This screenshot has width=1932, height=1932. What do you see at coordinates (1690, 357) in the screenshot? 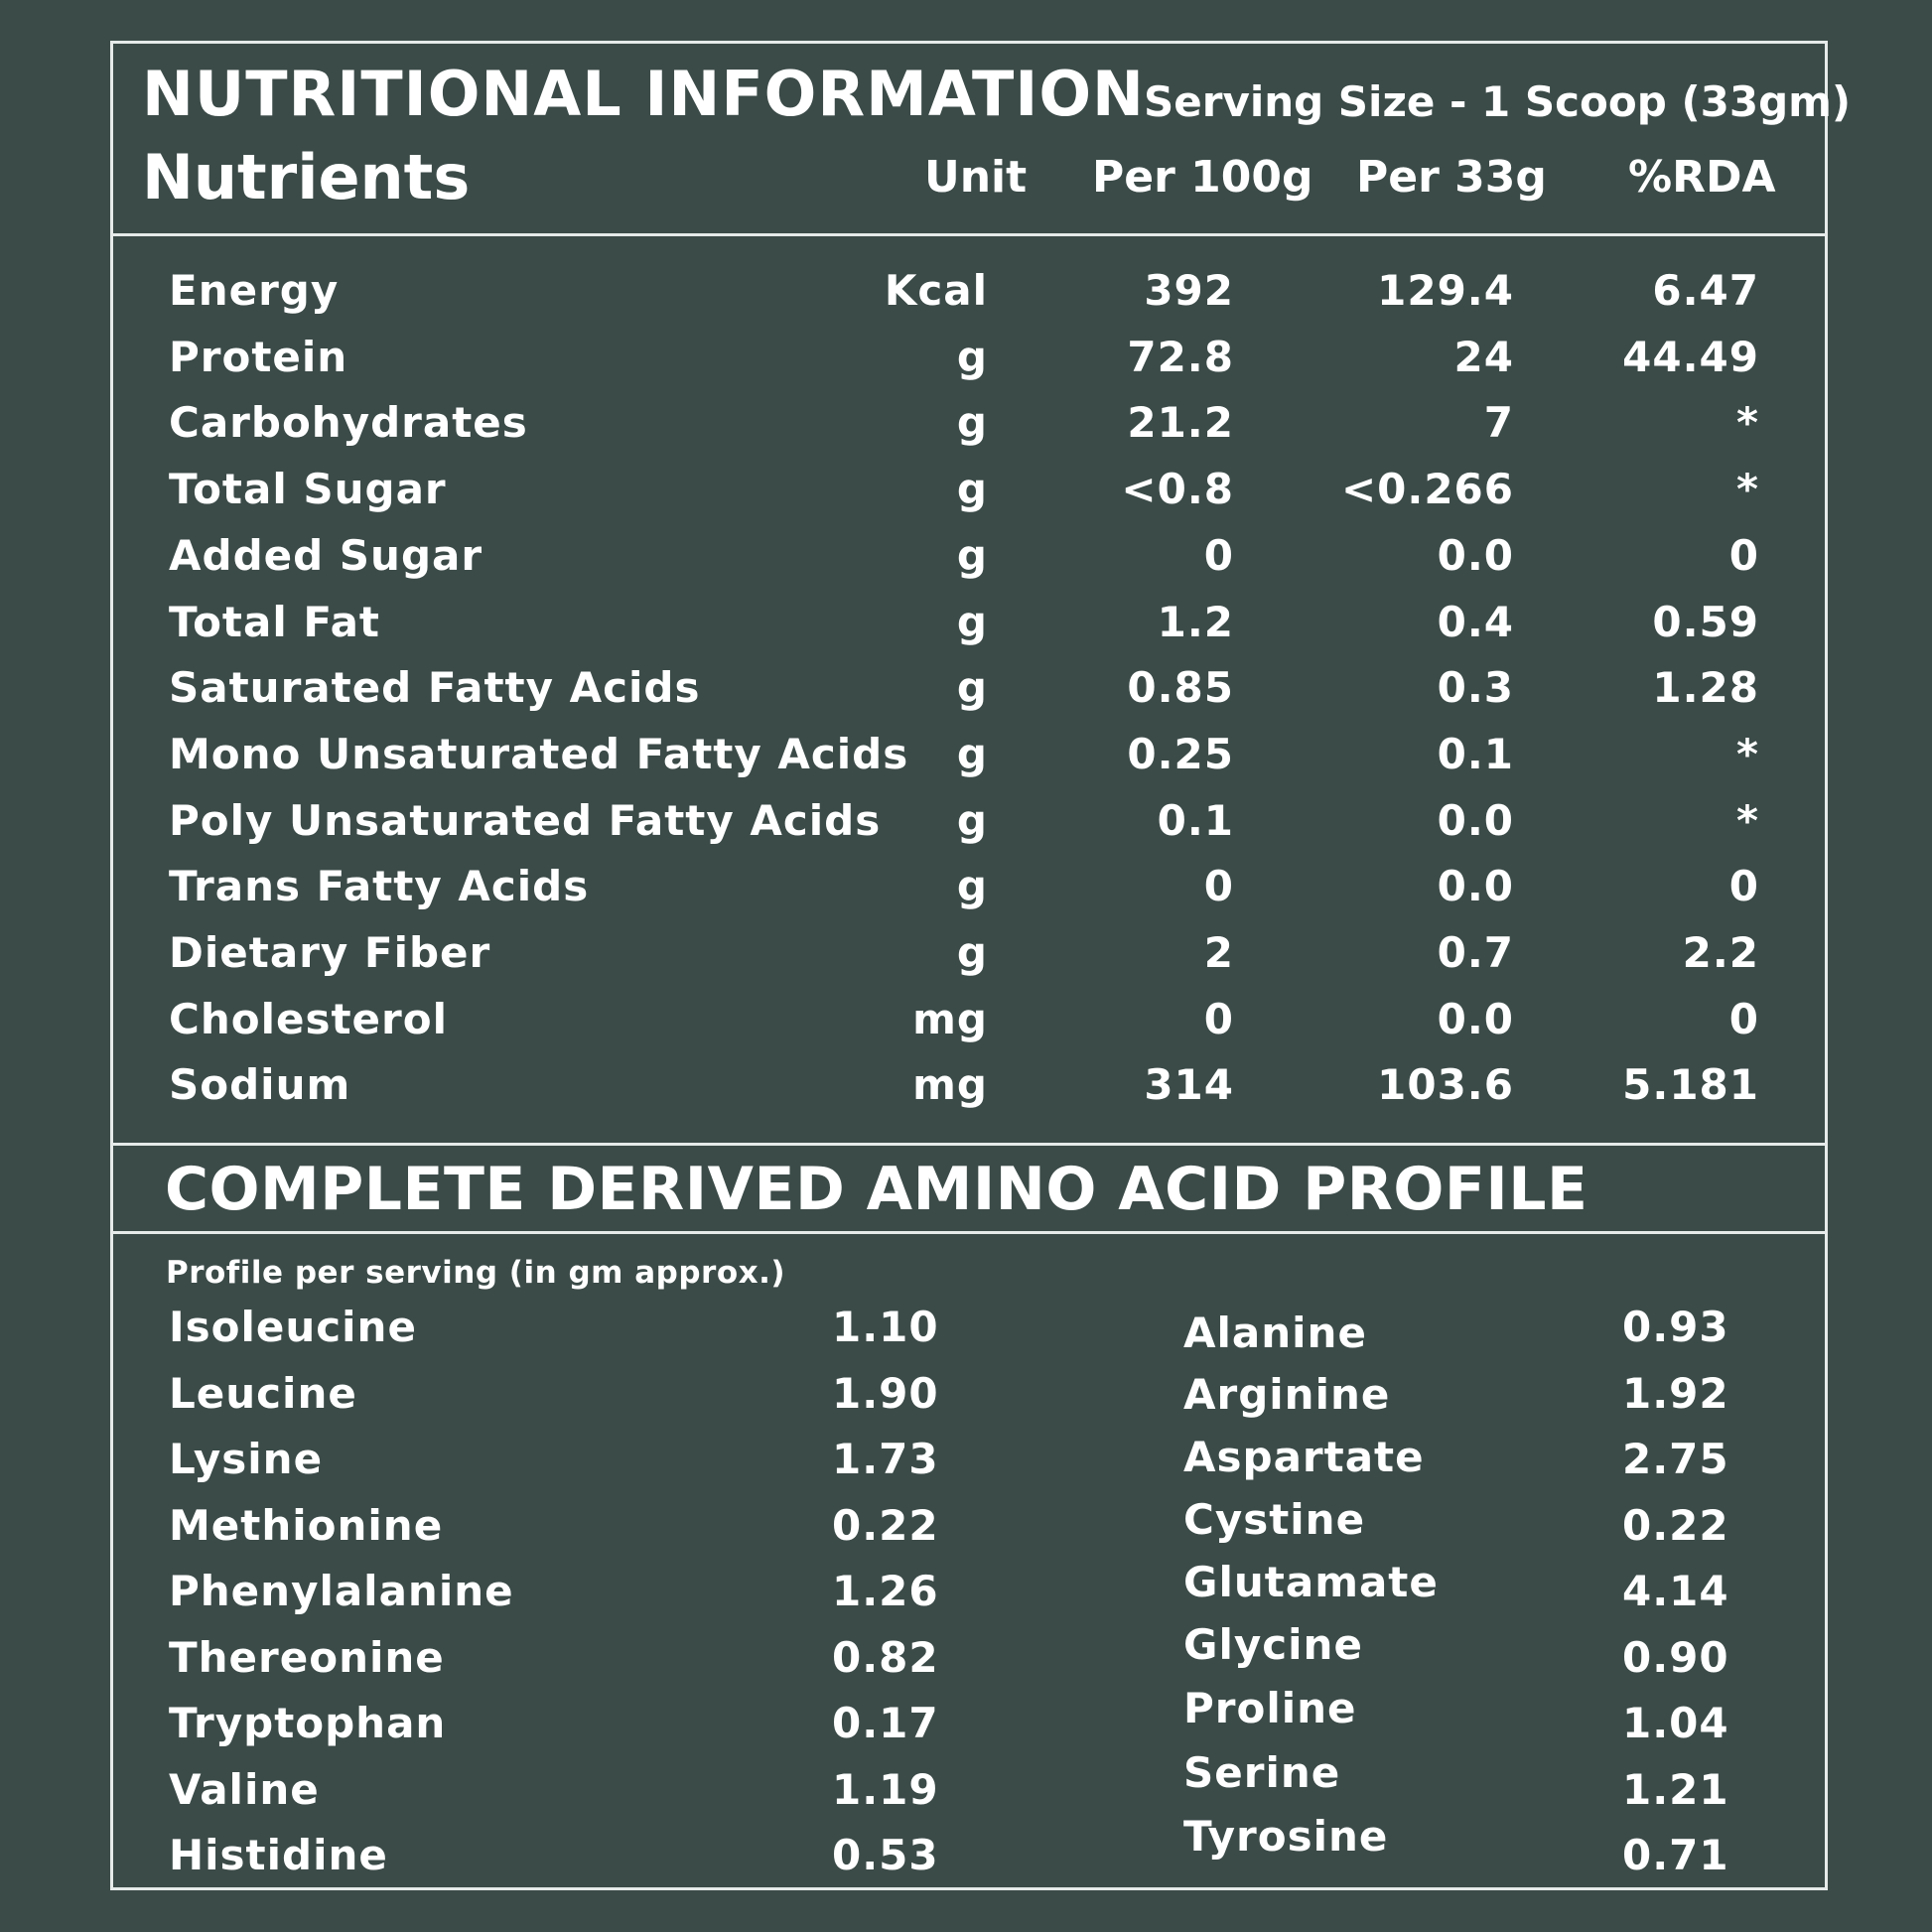
I see `nutrient-rda-cell: 44.49` at bounding box center [1690, 357].